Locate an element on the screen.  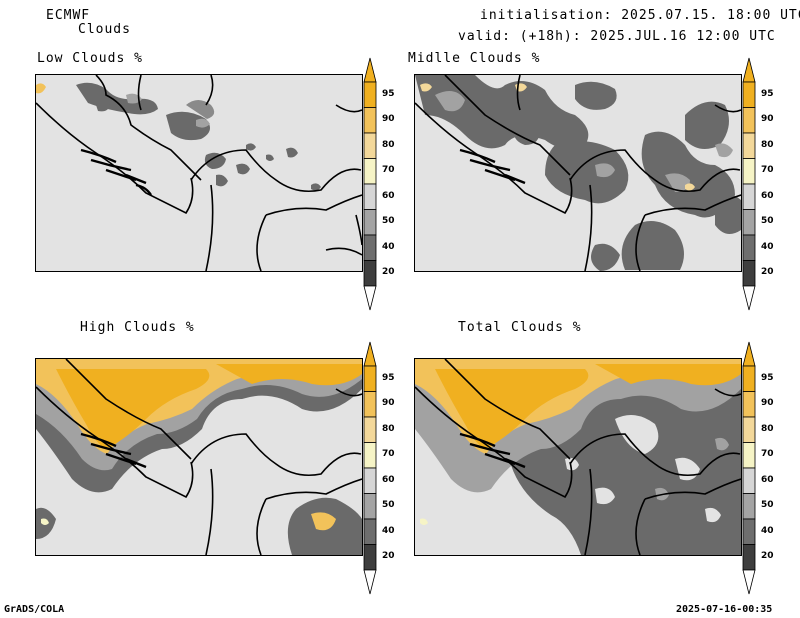
low-clouds-map is located at coordinates (199, 173).